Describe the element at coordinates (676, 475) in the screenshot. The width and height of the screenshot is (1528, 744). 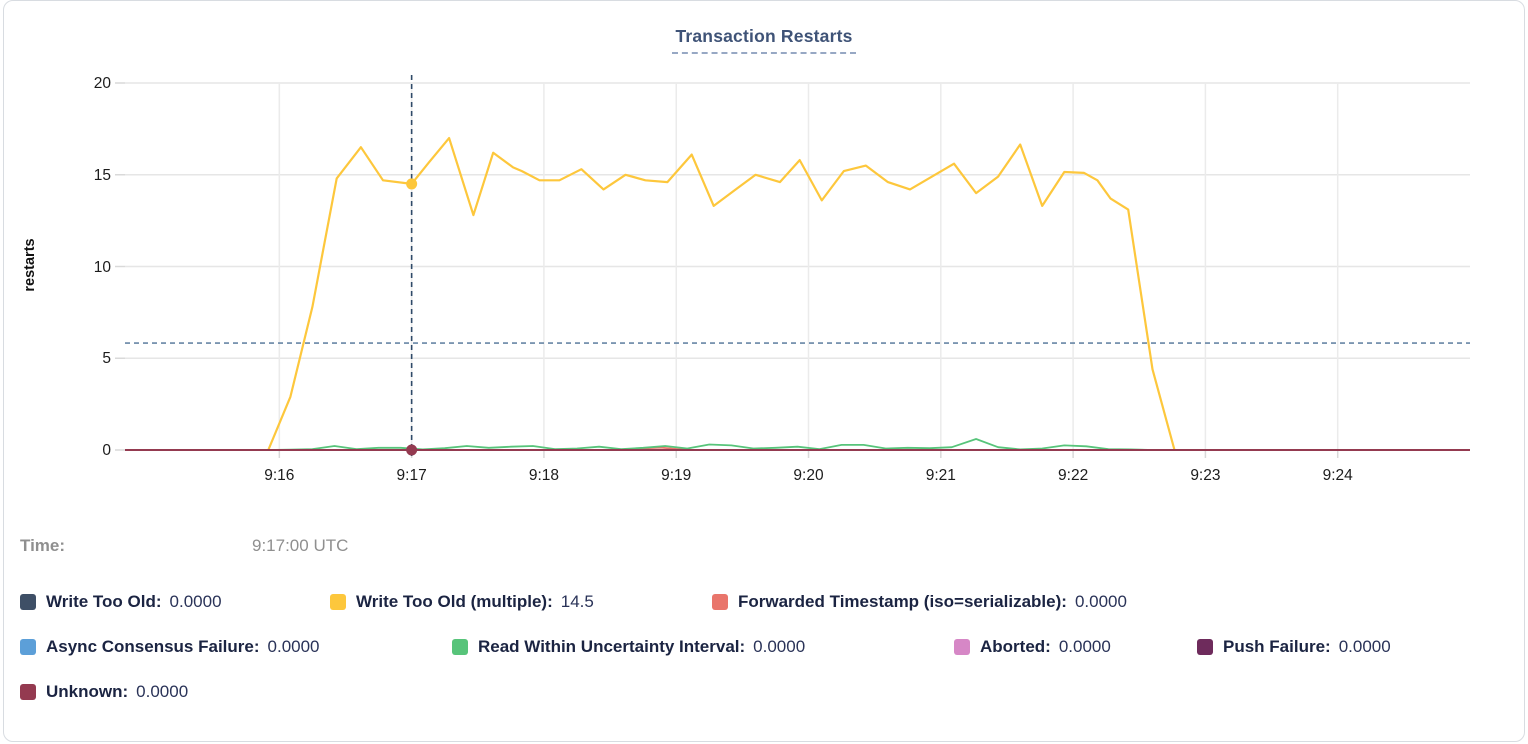
I see `x-tick-label: 9:19` at that location.